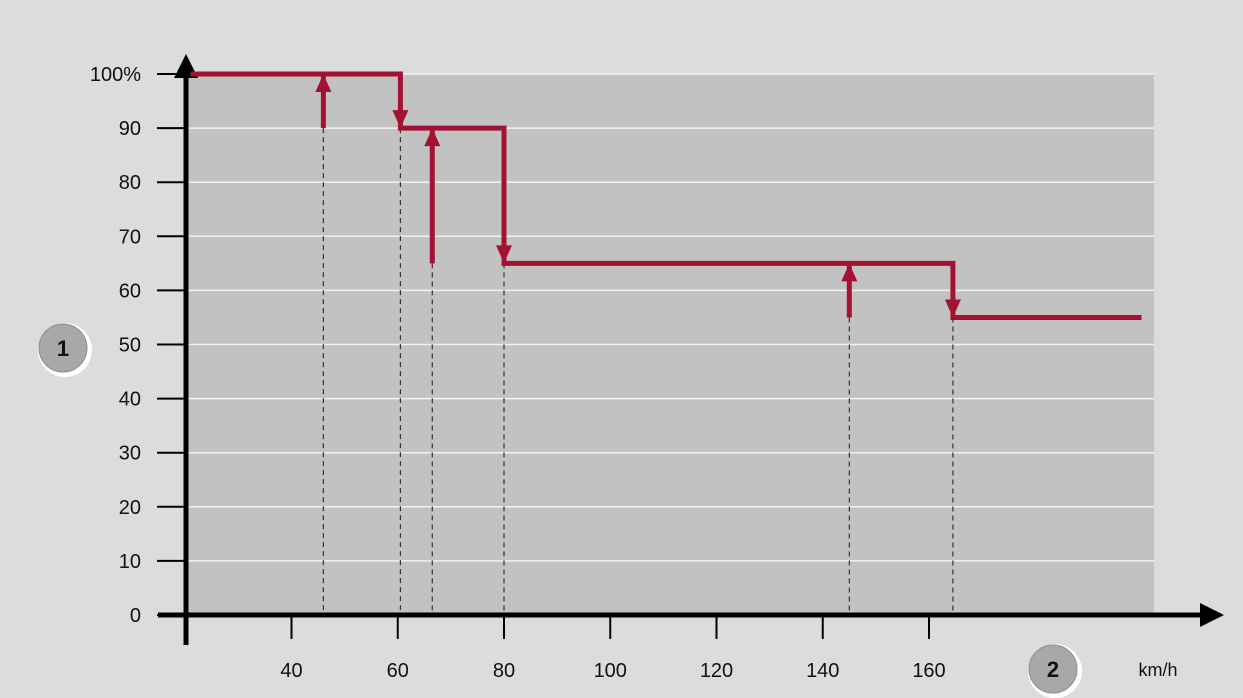 The height and width of the screenshot is (698, 1243). Describe the element at coordinates (291, 671) in the screenshot. I see `x-tick-label-40: 40` at that location.